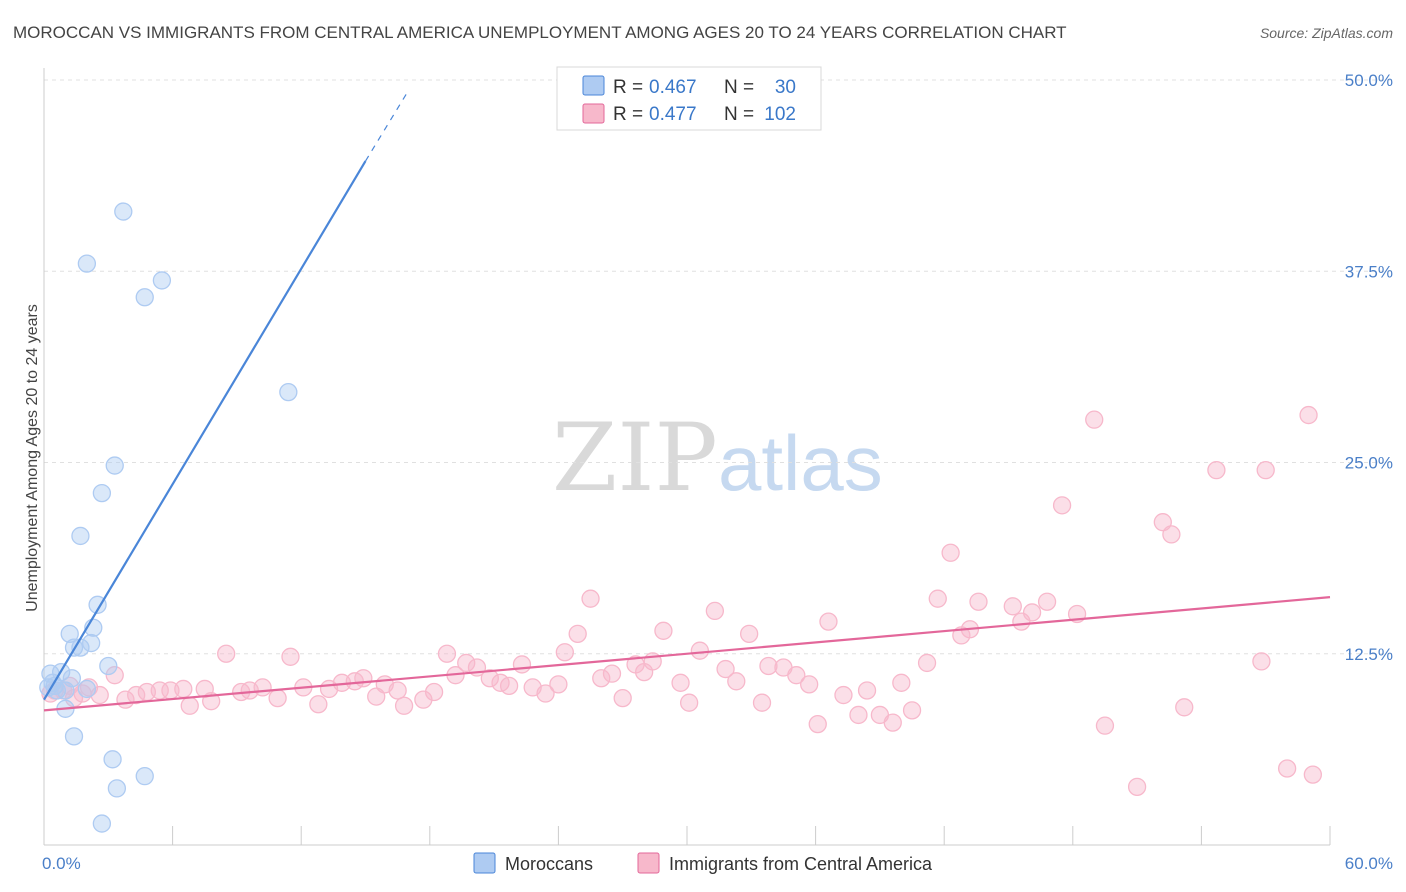 The height and width of the screenshot is (892, 1406). Describe the element at coordinates (1369, 463) in the screenshot. I see `y-tick-label: 25.0%` at that location.